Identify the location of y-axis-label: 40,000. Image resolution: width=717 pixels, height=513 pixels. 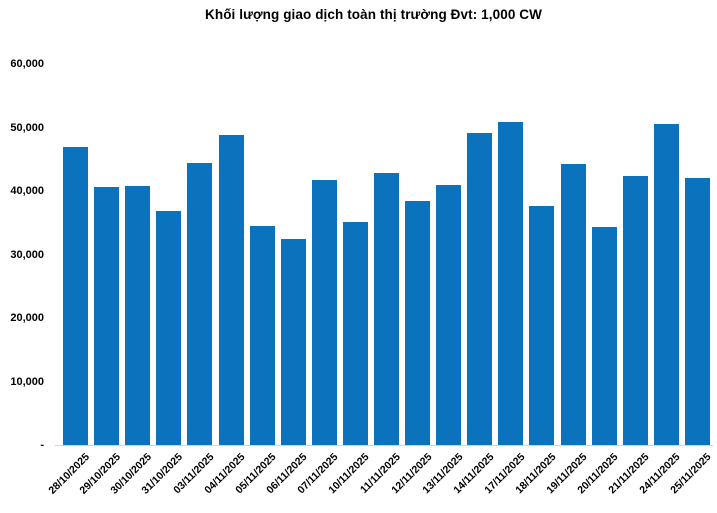
(27, 191).